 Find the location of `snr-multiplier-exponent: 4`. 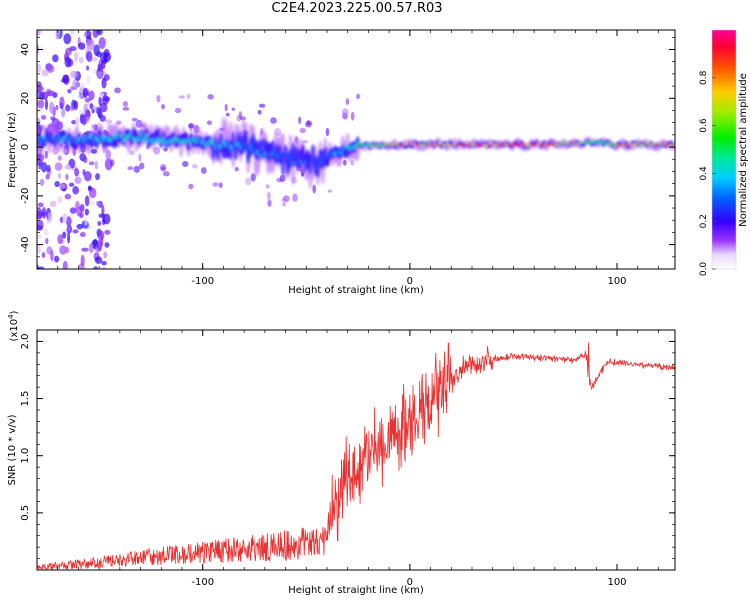

snr-multiplier-exponent: 4 is located at coordinates (11, 316).